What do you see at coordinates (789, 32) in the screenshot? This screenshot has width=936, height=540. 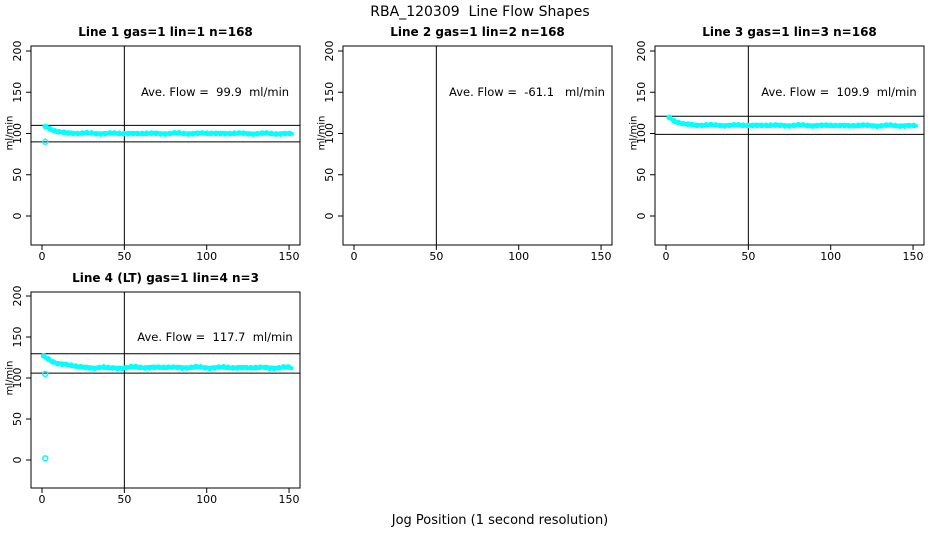 I see `panel-3-title: Line 3 gas=1 lin=3 n=168` at bounding box center [789, 32].